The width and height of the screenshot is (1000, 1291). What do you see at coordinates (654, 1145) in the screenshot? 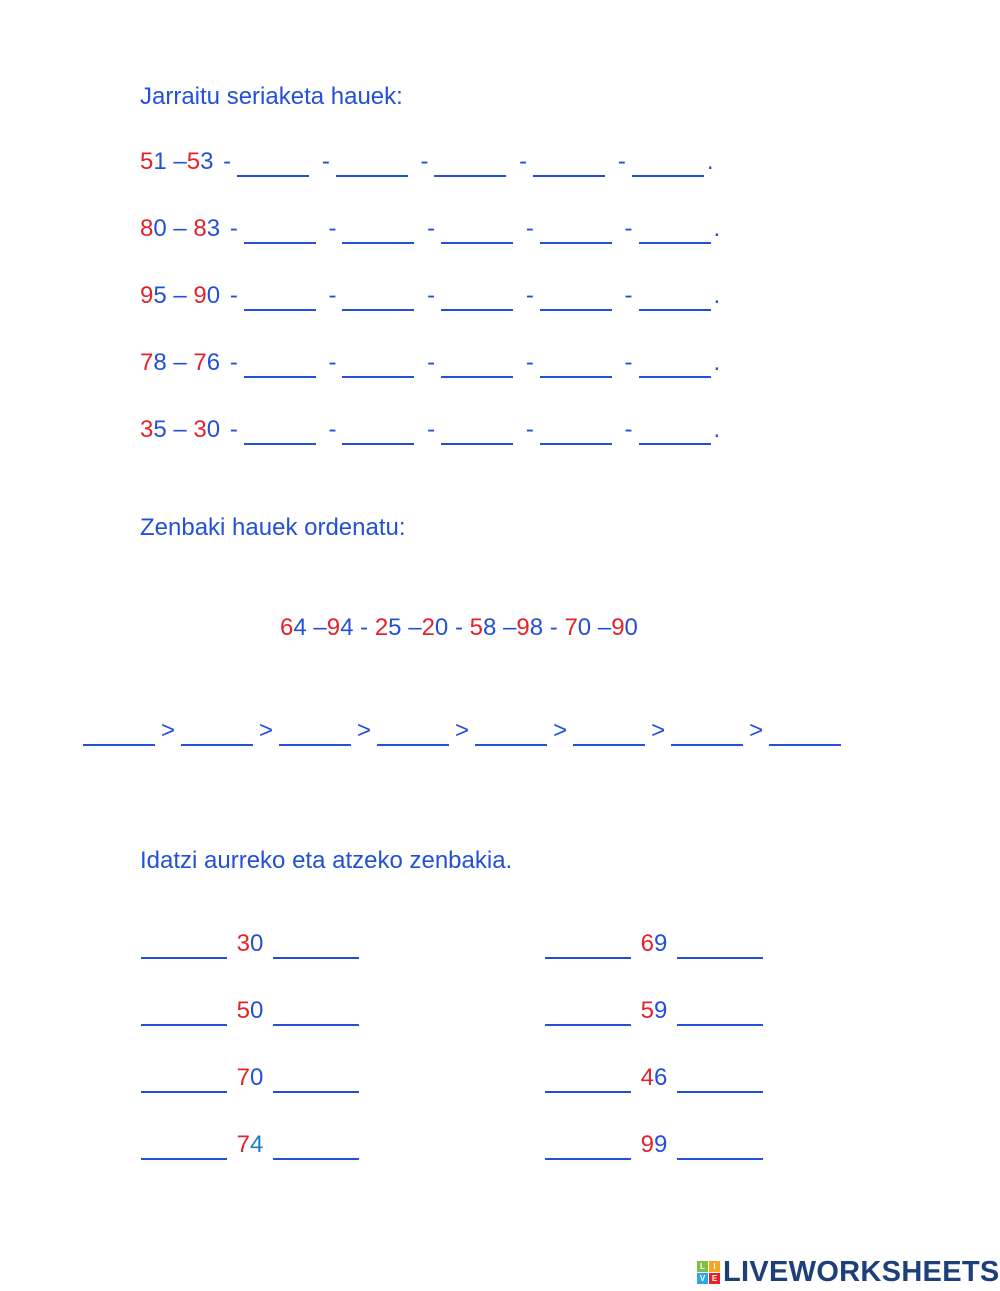
I see `neighbor-row: 99` at bounding box center [654, 1145].